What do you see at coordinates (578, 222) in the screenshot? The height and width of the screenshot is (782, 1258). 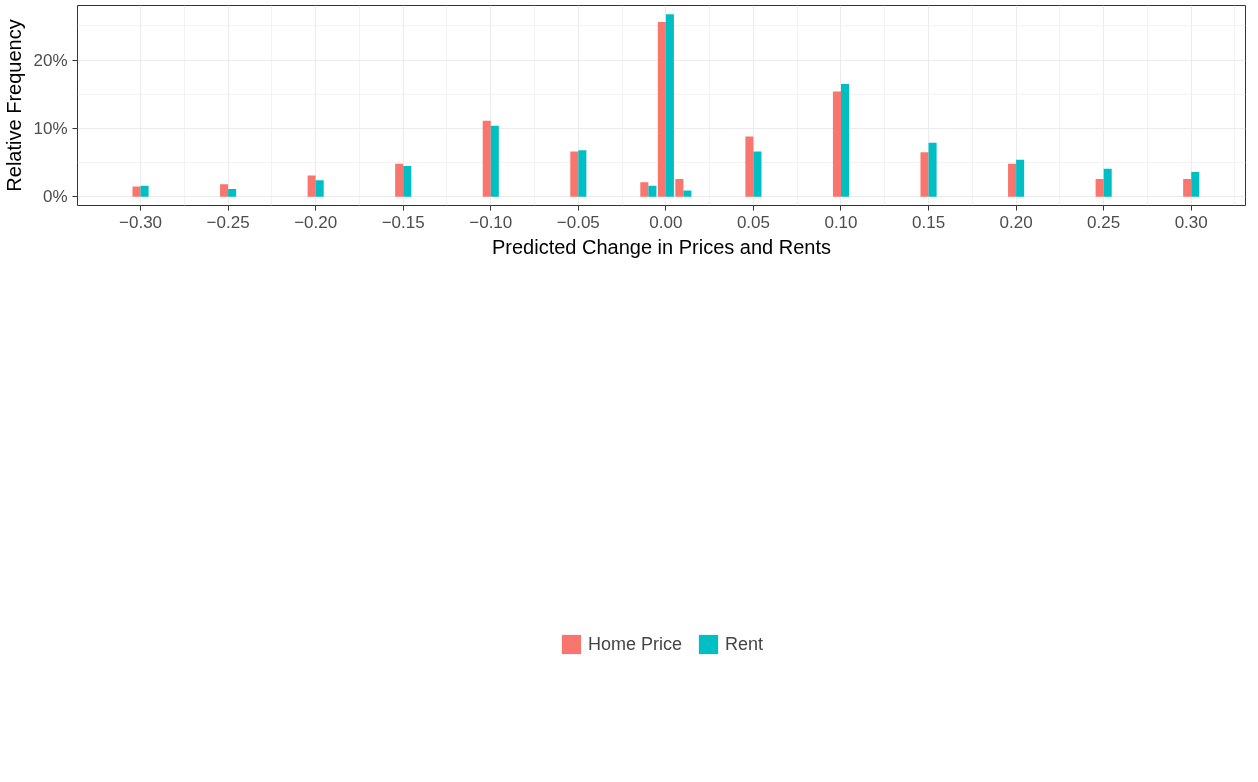 I see `x-tick-label: −0.05` at bounding box center [578, 222].